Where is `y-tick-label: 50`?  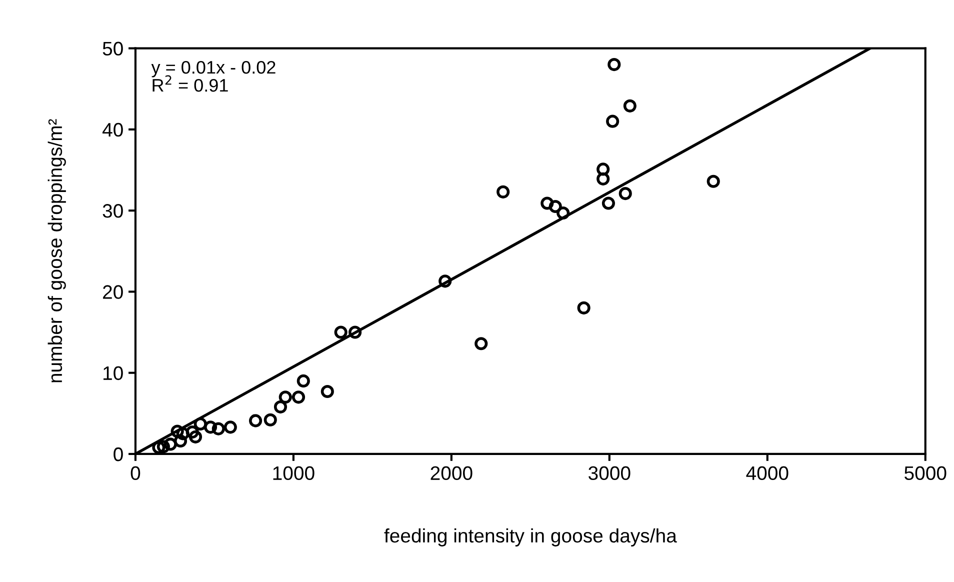 y-tick-label: 50 is located at coordinates (112, 49).